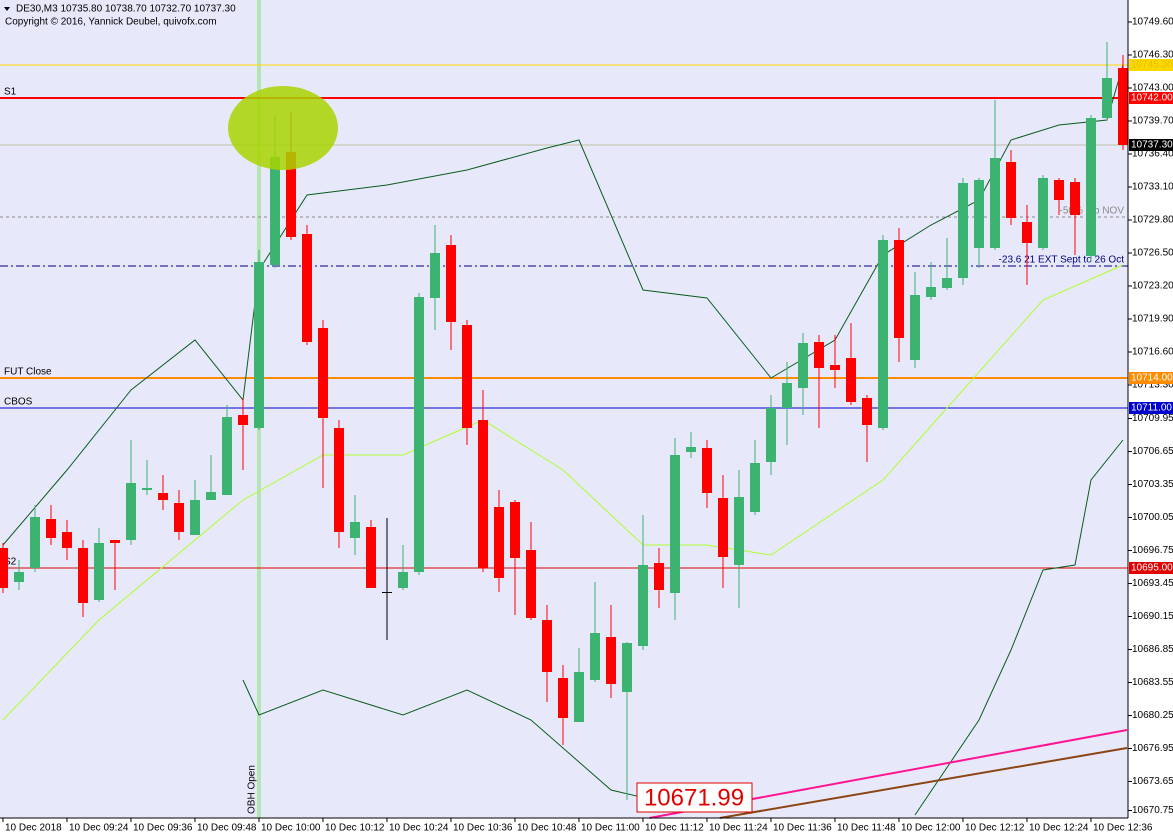  I want to click on x-tick-label: 10 Dec 11:36, so click(802, 828).